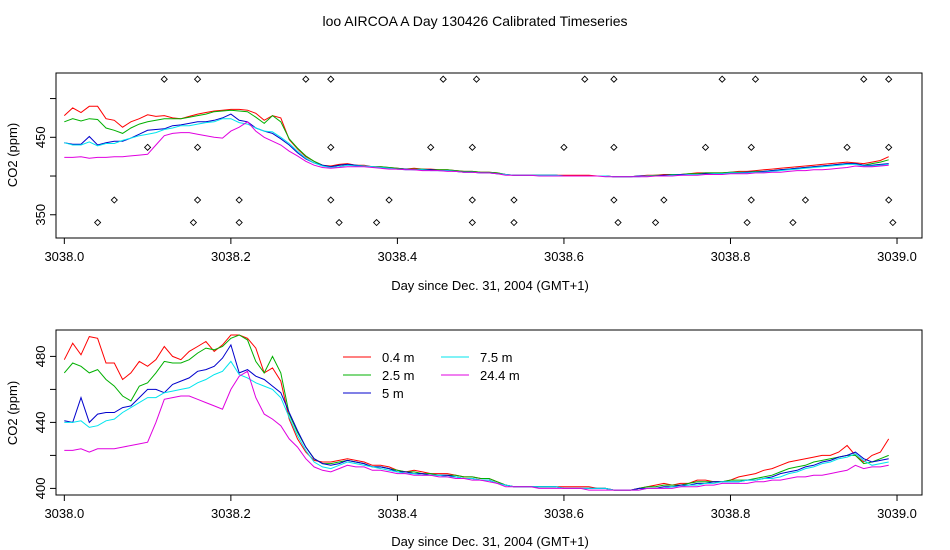 Image resolution: width=950 pixels, height=550 pixels. I want to click on top-series-line-2-5-mm, so click(476, 143).